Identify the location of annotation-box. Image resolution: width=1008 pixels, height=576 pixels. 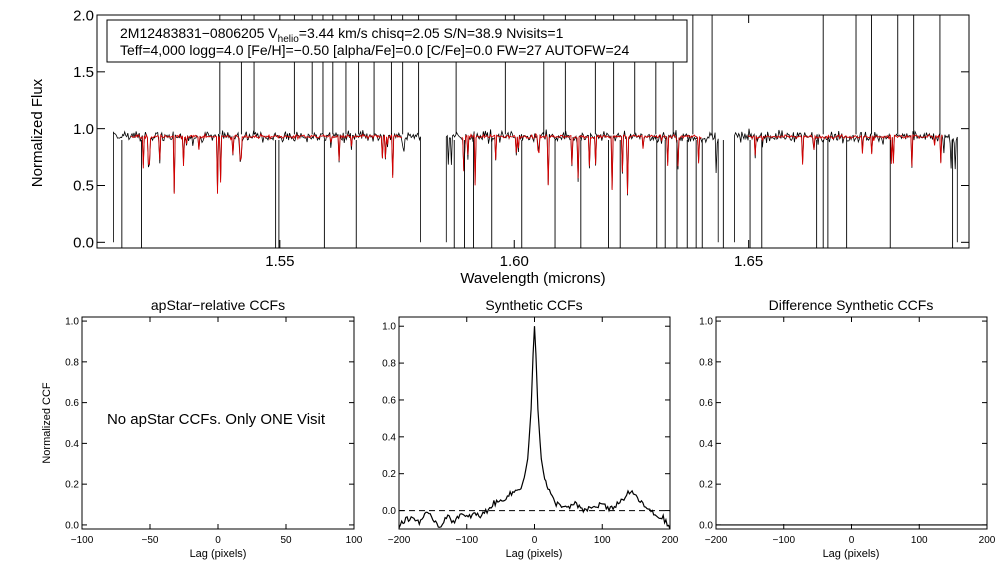
(397, 41).